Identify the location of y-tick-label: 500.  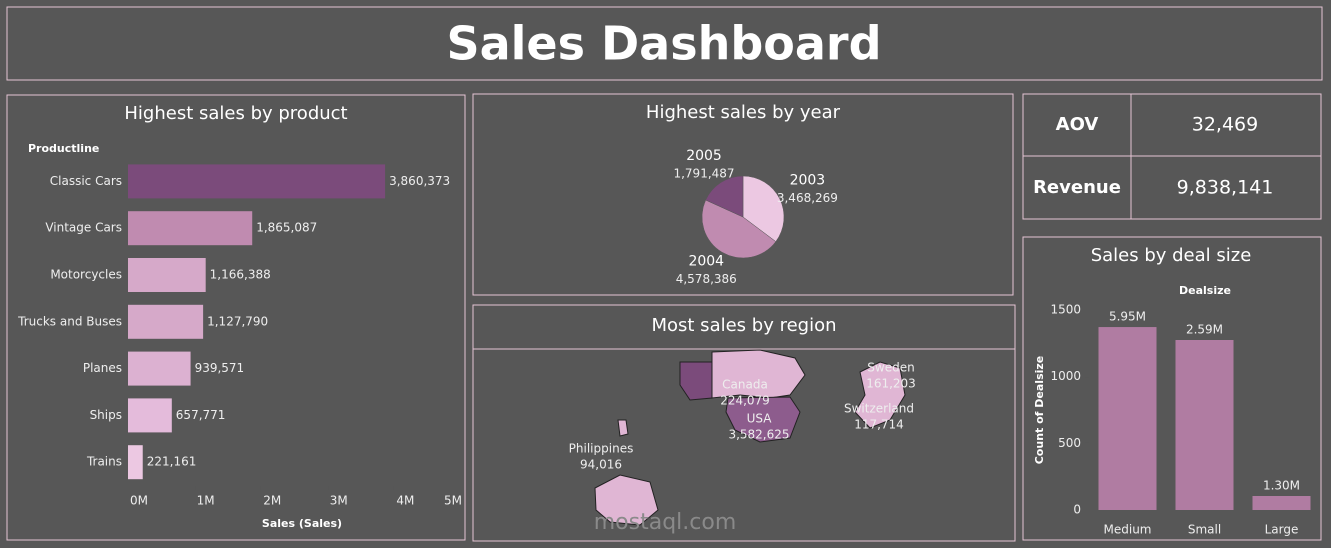
(1069, 443).